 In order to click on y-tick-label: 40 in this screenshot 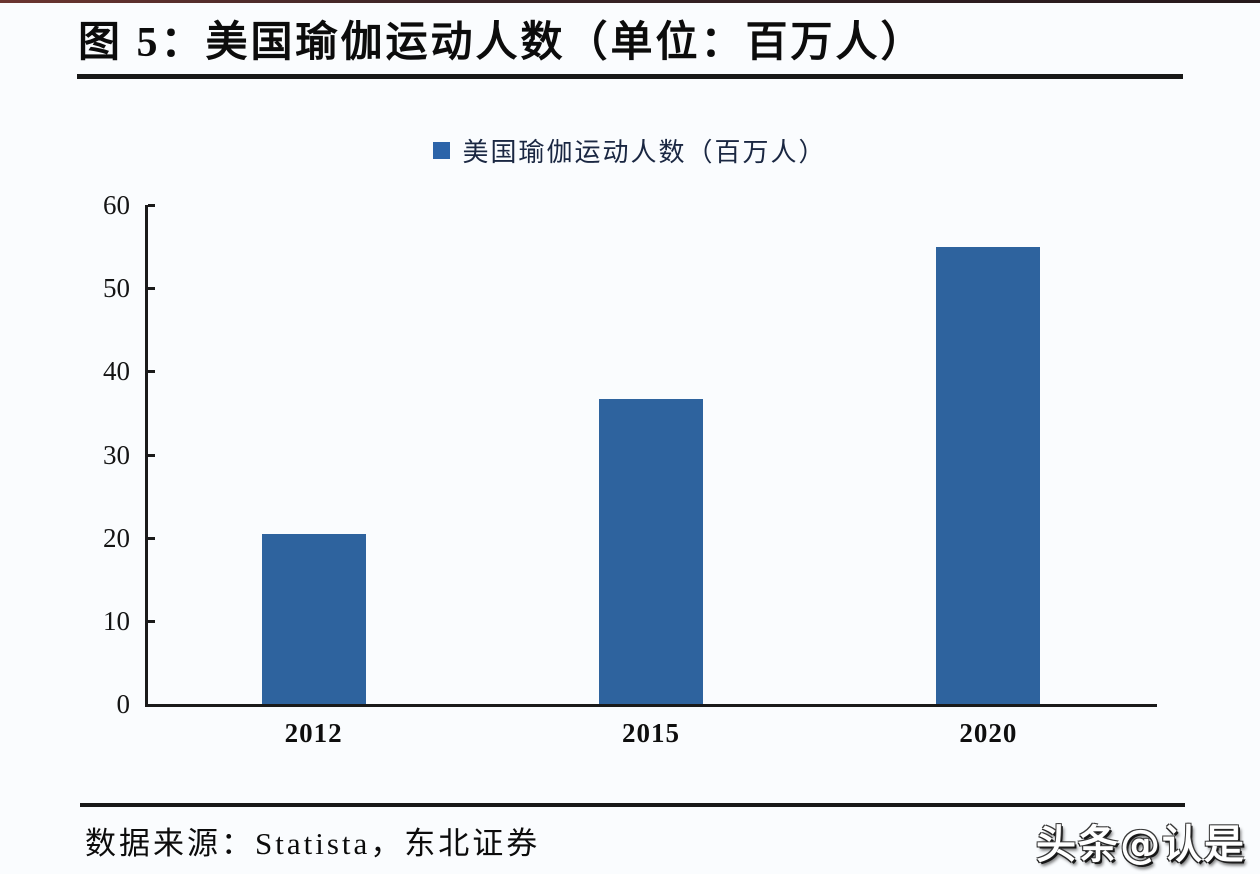, I will do `click(116, 371)`.